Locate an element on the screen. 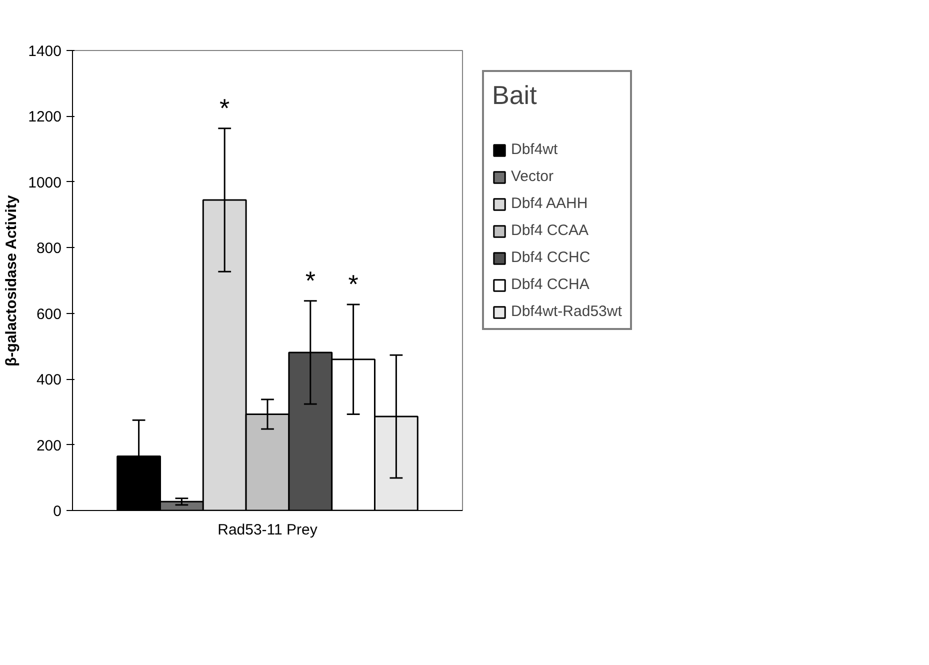 The width and height of the screenshot is (929, 665). legend-label: Vector is located at coordinates (532, 176).